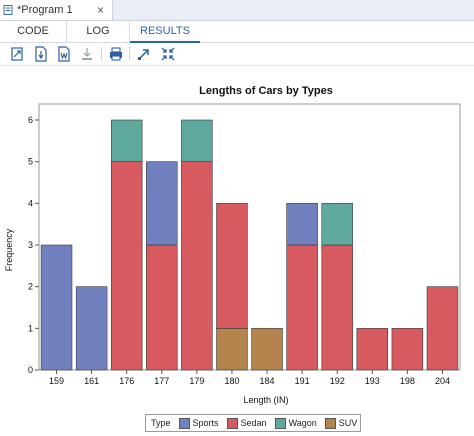 The height and width of the screenshot is (436, 474). I want to click on legend-item-sedan: Sedan, so click(246, 423).